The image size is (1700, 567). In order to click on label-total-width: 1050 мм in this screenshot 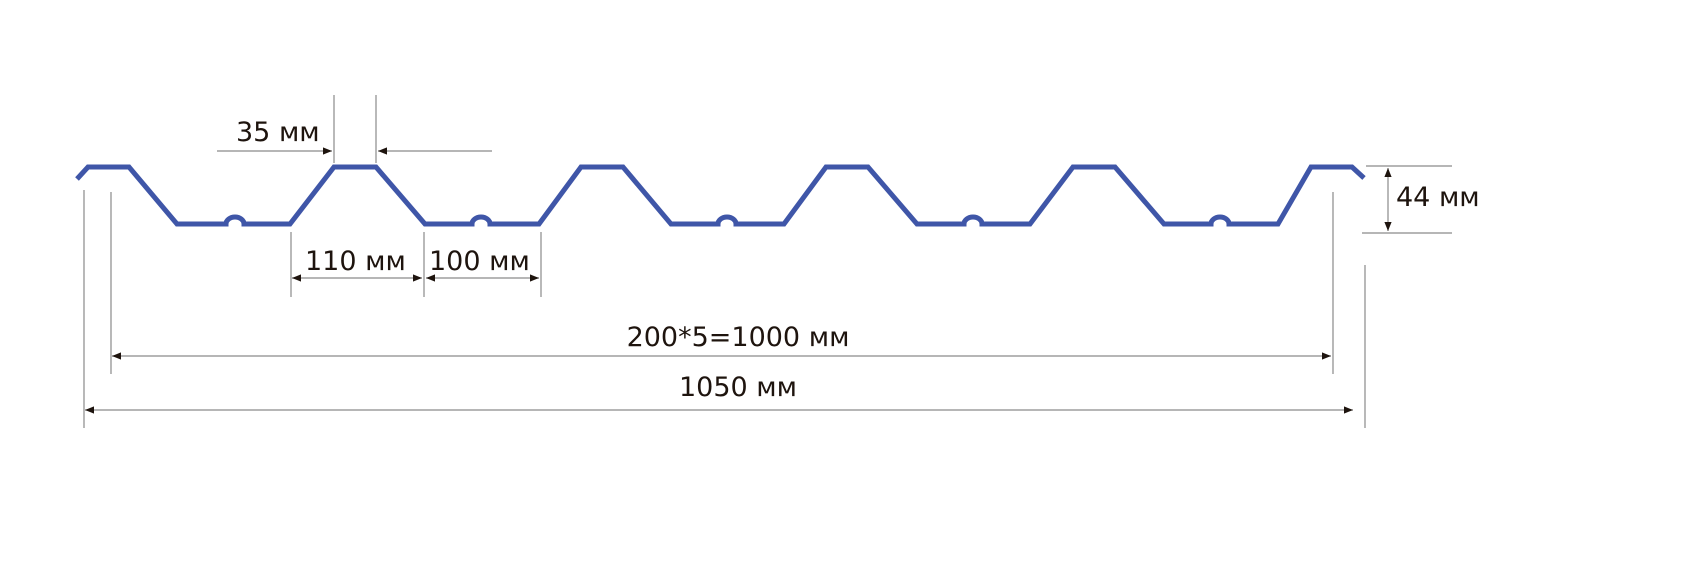, I will do `click(738, 387)`.